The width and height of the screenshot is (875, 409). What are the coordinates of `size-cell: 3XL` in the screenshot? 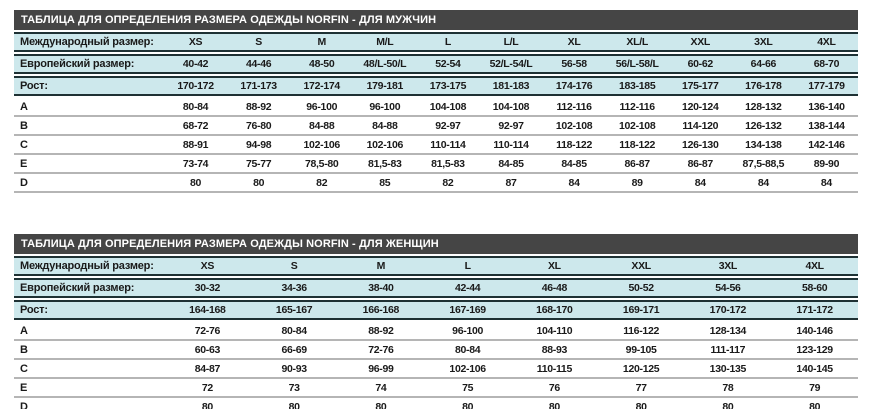 It's located at (763, 42).